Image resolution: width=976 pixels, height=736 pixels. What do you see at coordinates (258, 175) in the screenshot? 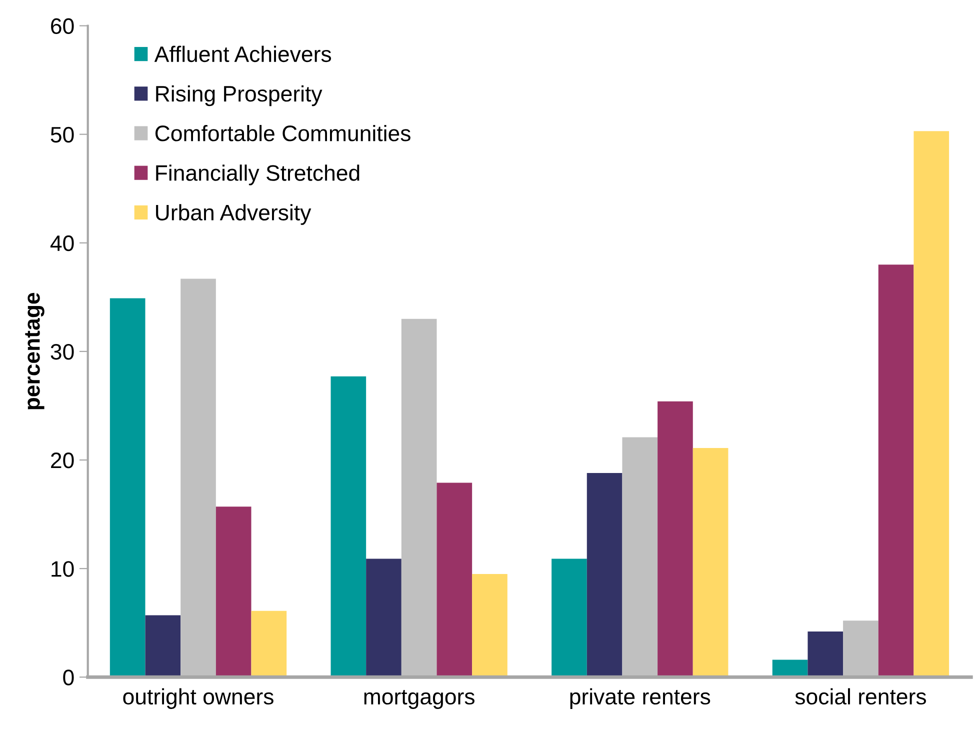
I see `legend-label: Financially Stretched` at bounding box center [258, 175].